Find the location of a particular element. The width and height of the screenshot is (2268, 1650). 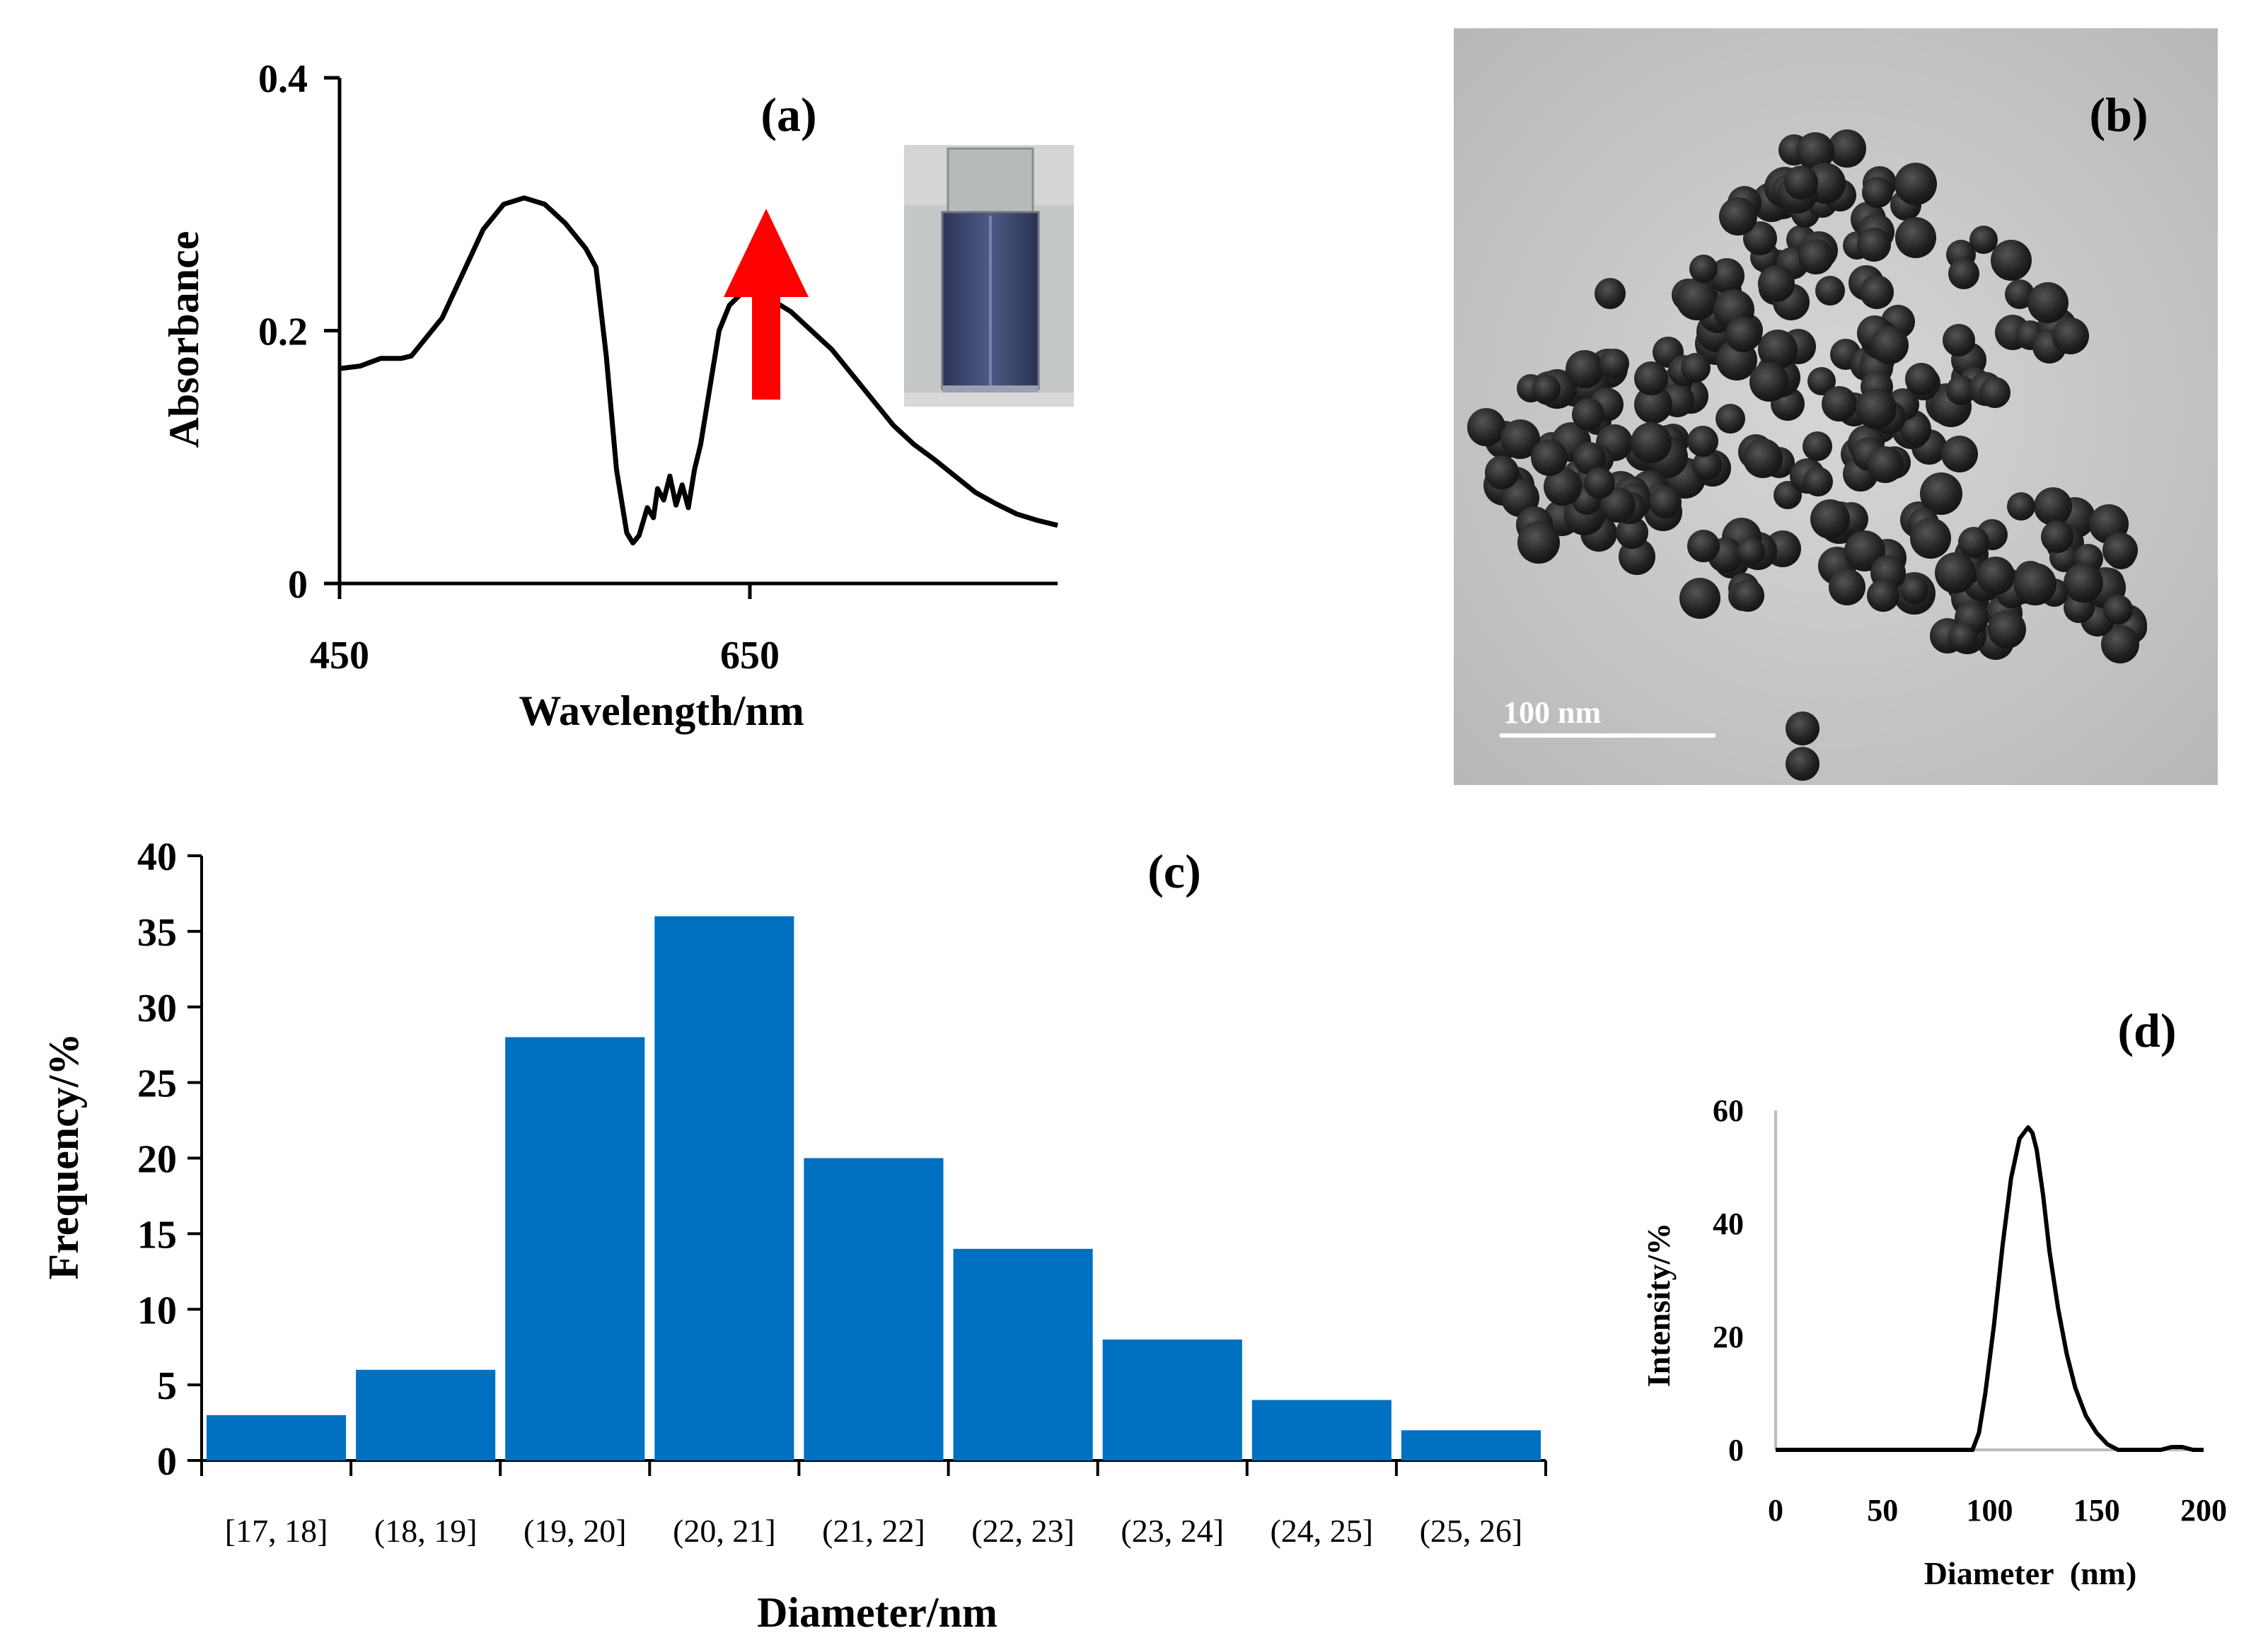

panel-c-ytick-label: 0 is located at coordinates (167, 1462).